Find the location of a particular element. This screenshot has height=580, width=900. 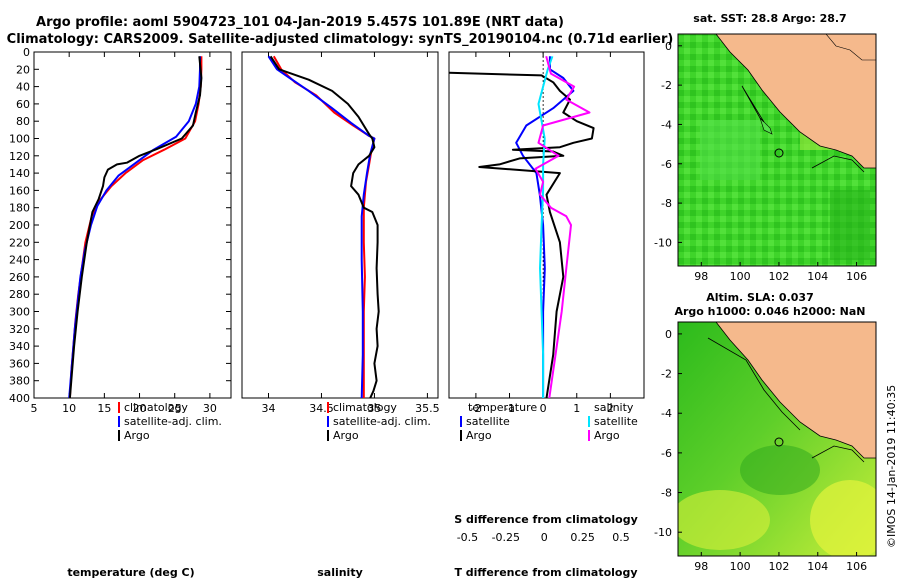

y-tick-label: 340 is located at coordinates (19, 346).